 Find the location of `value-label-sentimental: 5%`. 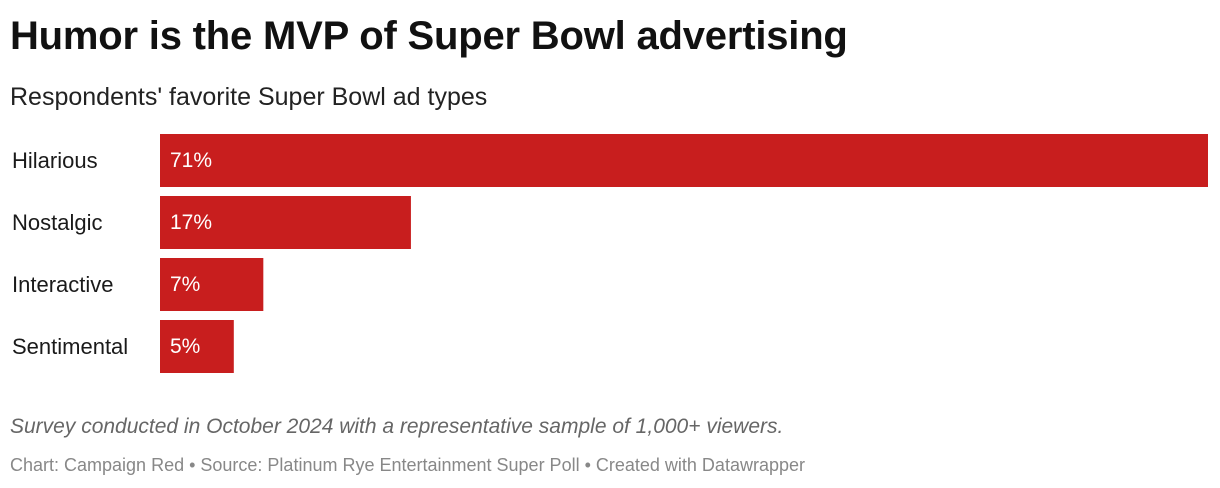

value-label-sentimental: 5% is located at coordinates (185, 346).